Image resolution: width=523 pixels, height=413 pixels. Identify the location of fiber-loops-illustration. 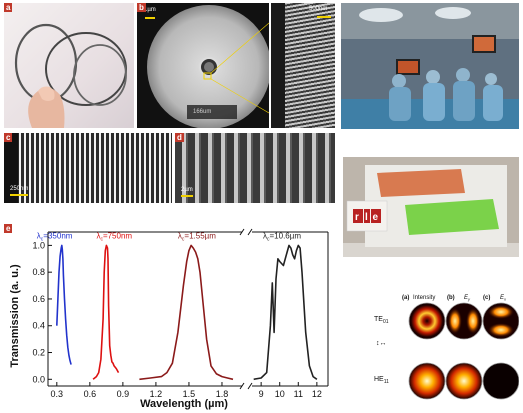
(70, 75).